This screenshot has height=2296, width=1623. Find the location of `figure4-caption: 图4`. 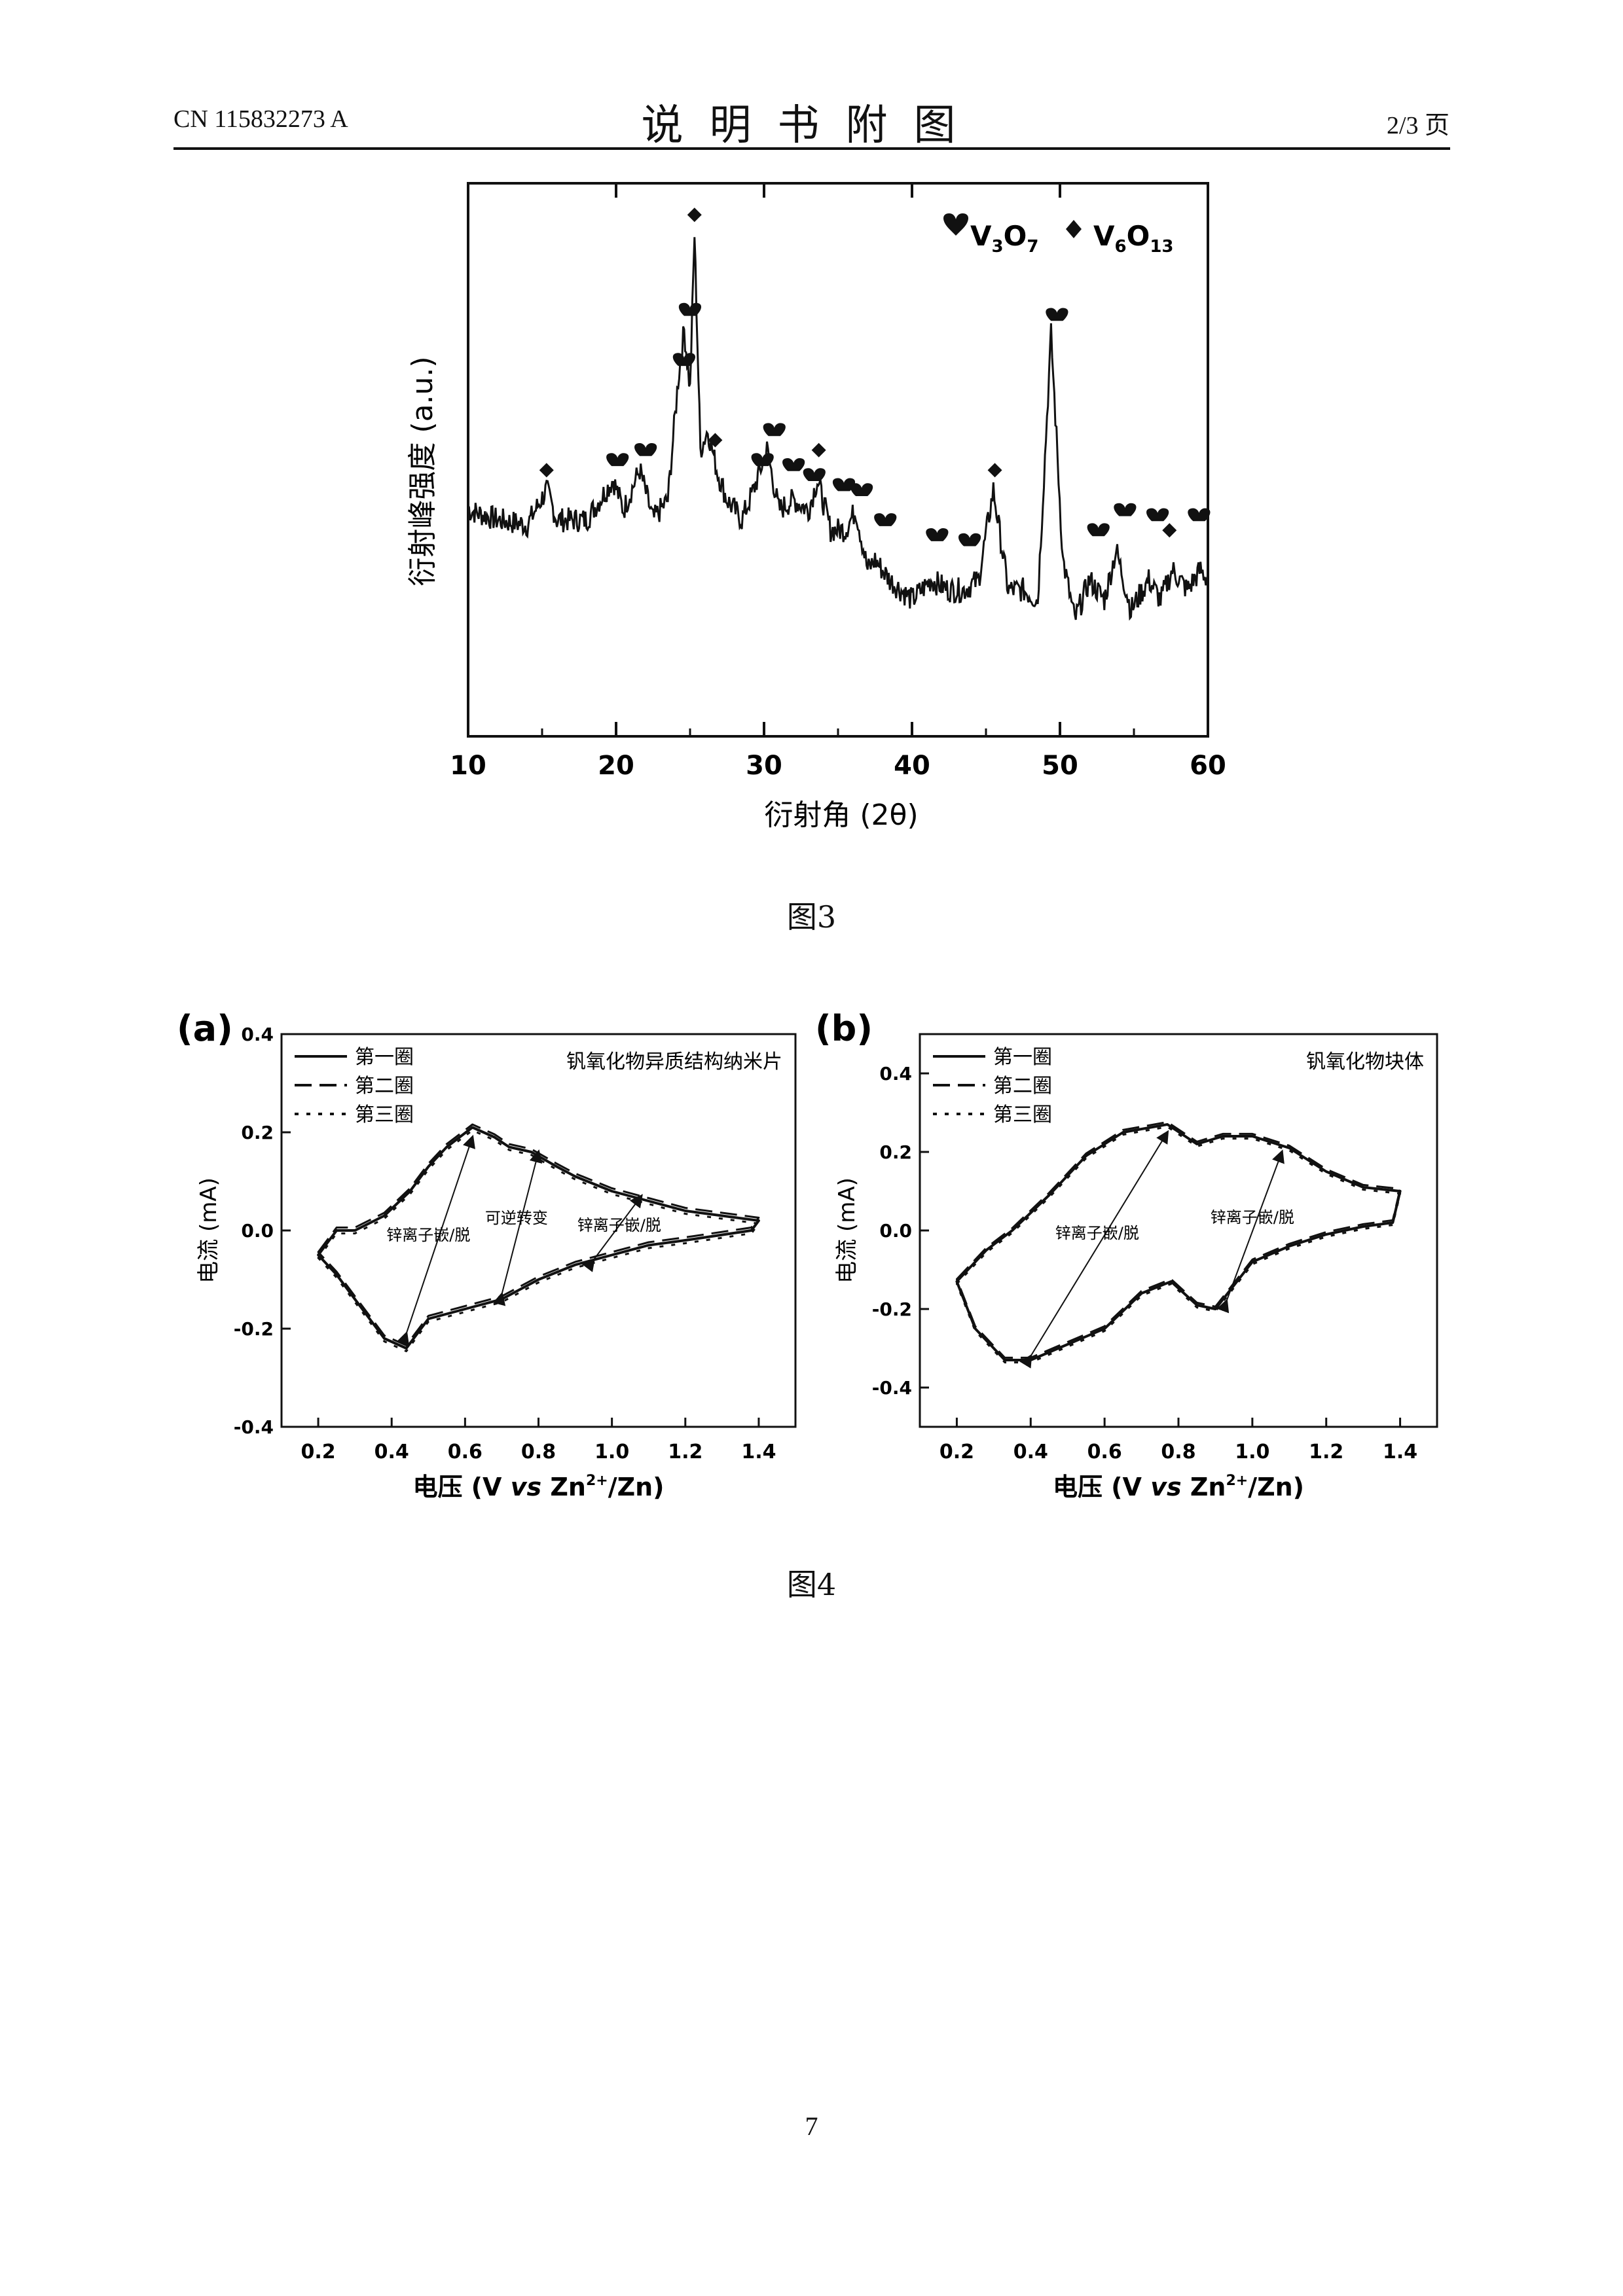

figure4-caption: 图4 is located at coordinates (811, 1584).